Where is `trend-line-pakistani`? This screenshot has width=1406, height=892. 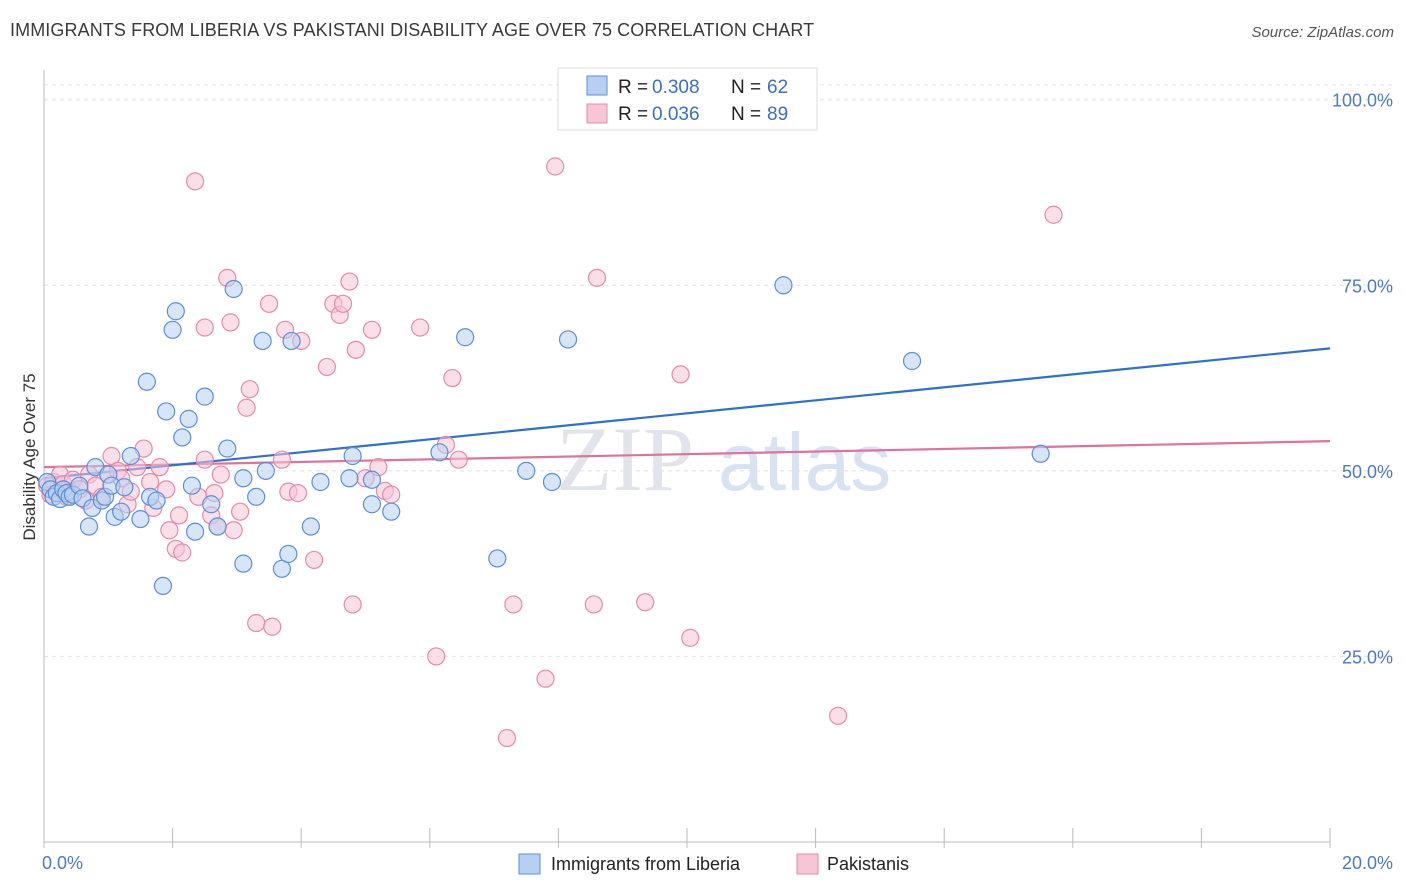
trend-line-pakistani is located at coordinates (687, 454).